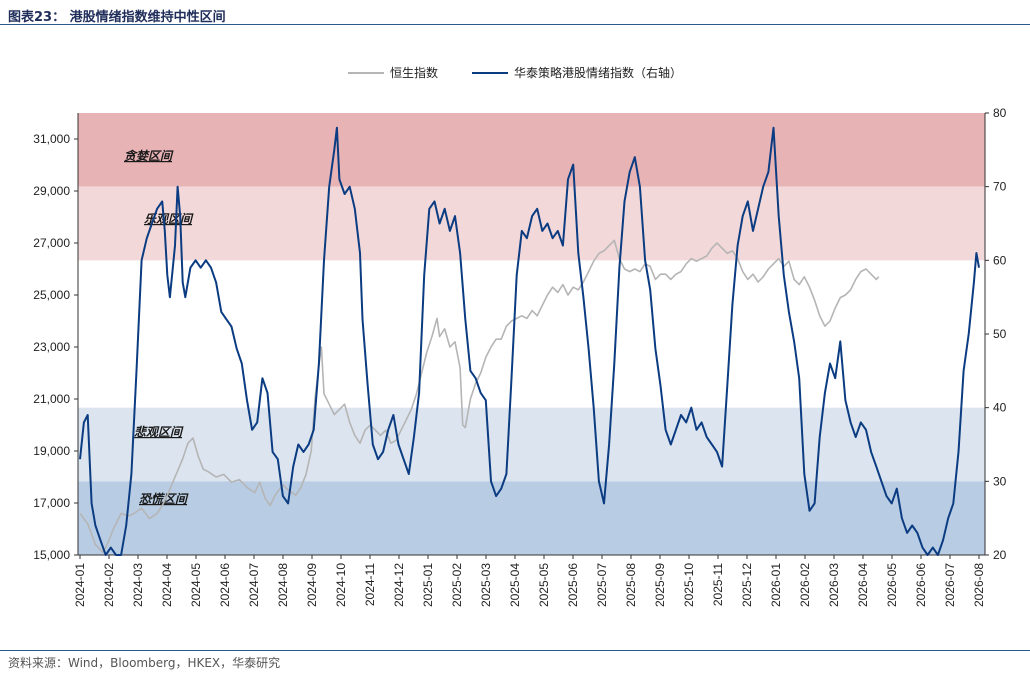 This screenshot has height=674, width=1030. Describe the element at coordinates (51, 451) in the screenshot. I see `y-left-tick-label: 19,000` at that location.